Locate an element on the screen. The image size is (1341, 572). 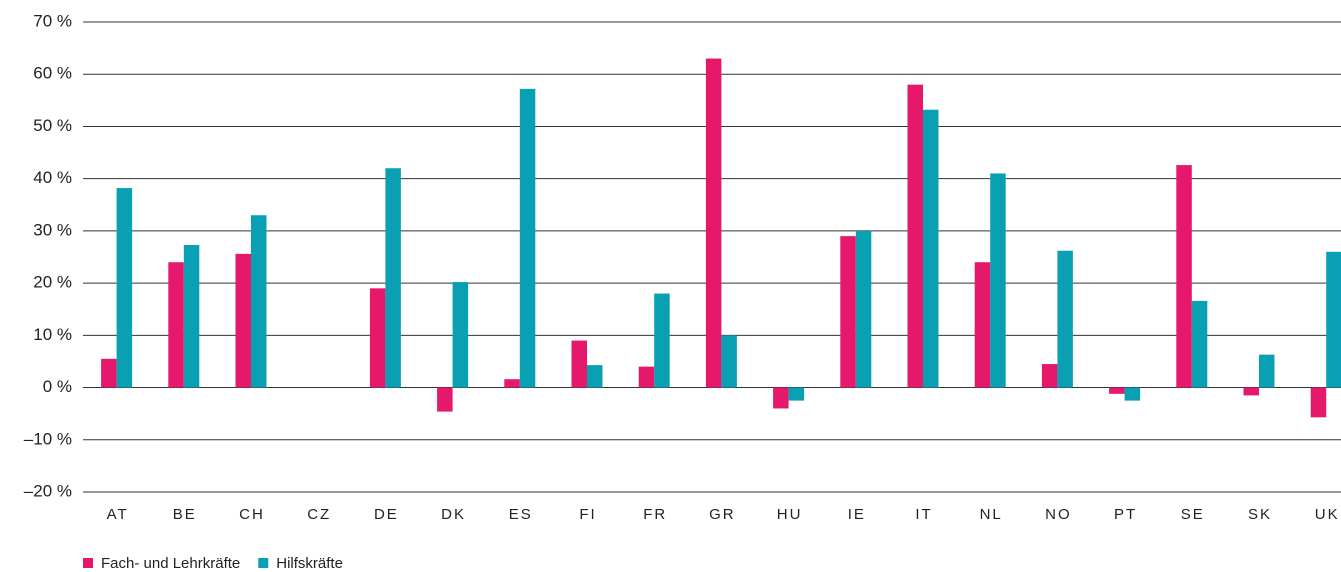
legend-label: Fach- und Lehrkräfte is located at coordinates (170, 563).